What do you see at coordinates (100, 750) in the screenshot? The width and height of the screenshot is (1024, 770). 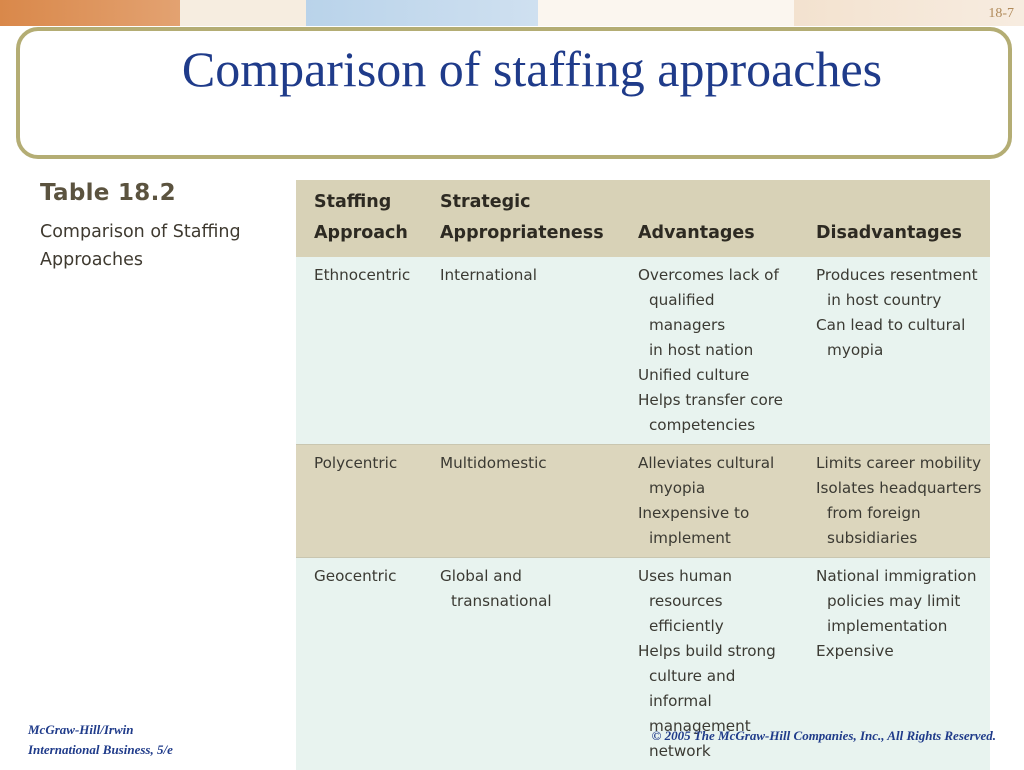 I see `footer-book: International Business, 5/e` at bounding box center [100, 750].